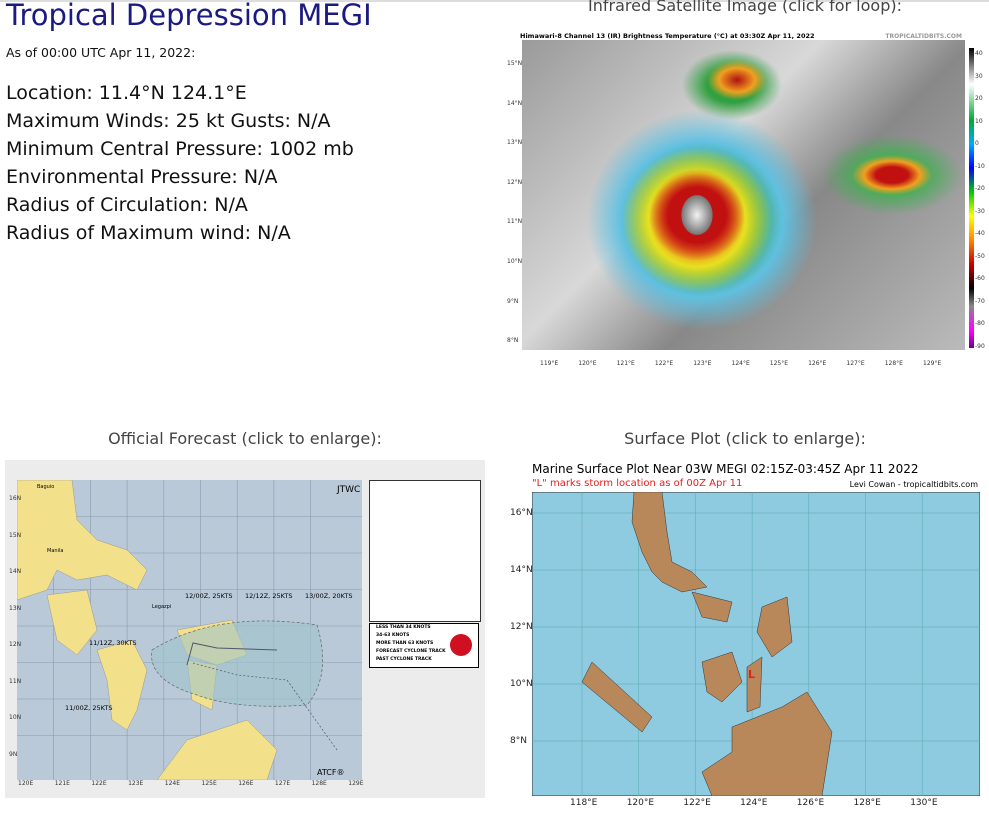 The width and height of the screenshot is (989, 814). I want to click on lon-tick: 118°E, so click(584, 803).